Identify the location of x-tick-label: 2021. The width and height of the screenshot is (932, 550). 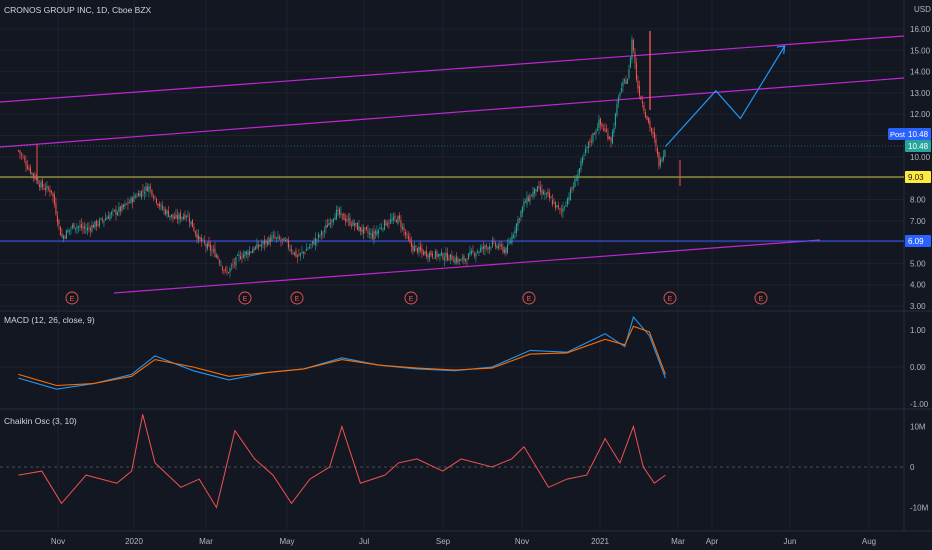
(600, 541).